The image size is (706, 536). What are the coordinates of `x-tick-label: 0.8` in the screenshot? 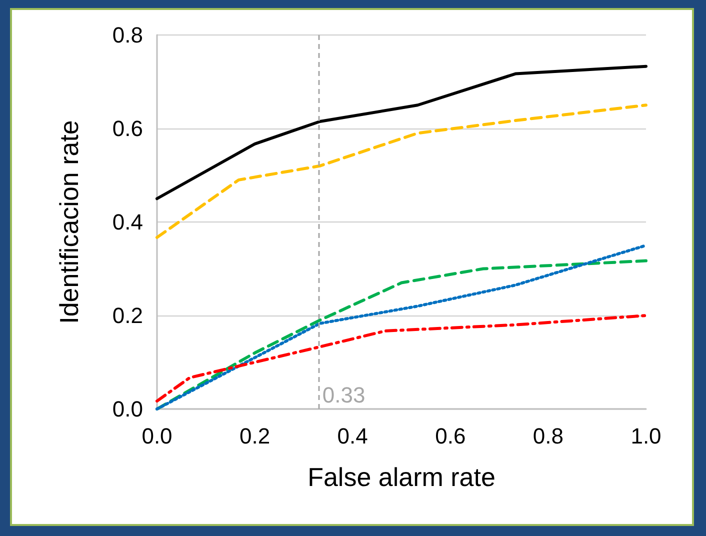 It's located at (548, 436).